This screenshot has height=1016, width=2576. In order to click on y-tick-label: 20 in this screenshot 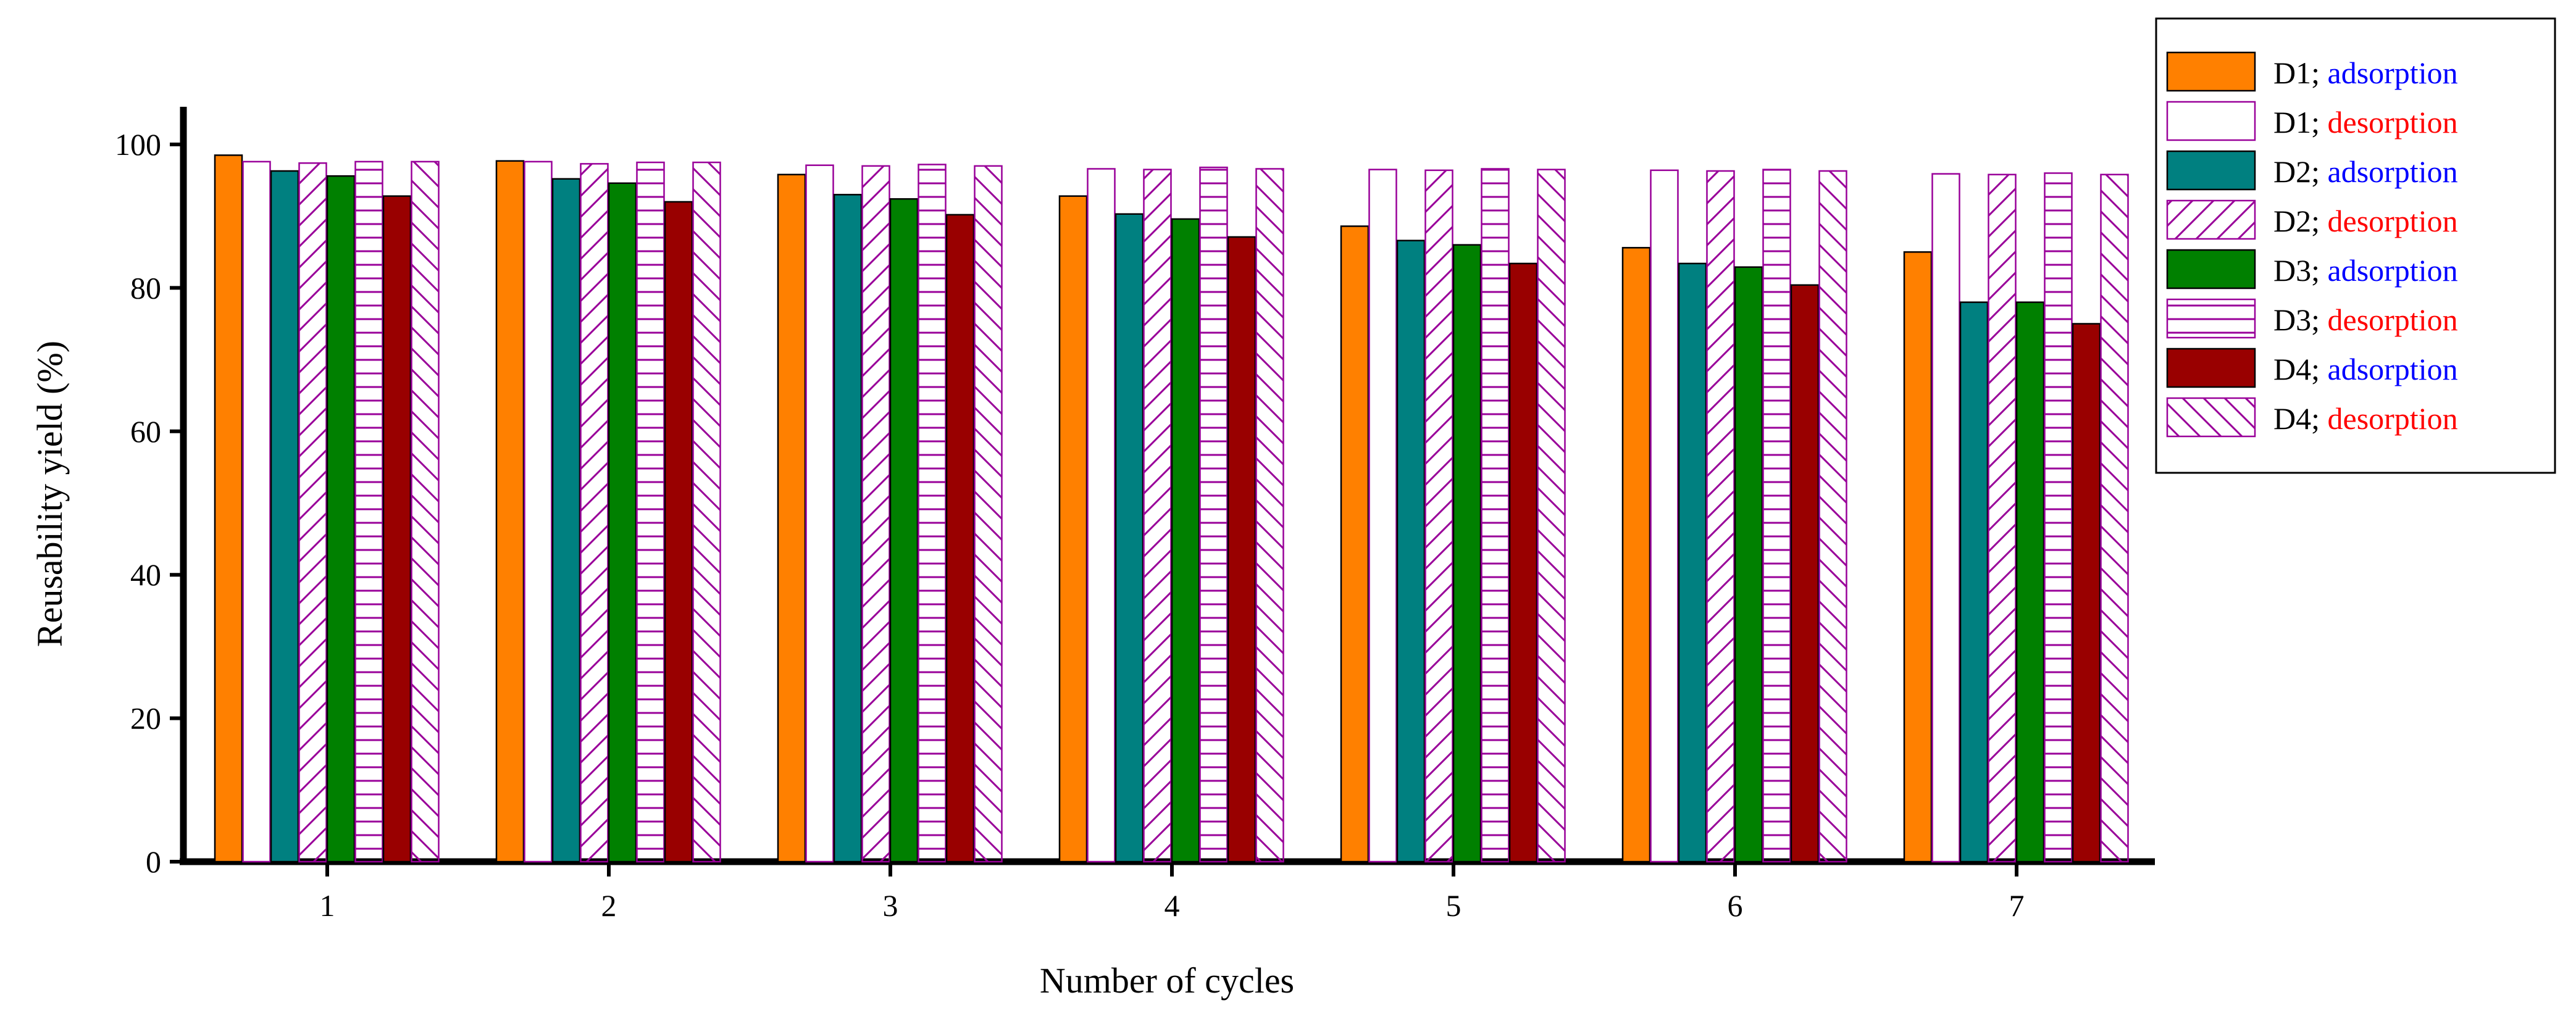, I will do `click(145, 718)`.